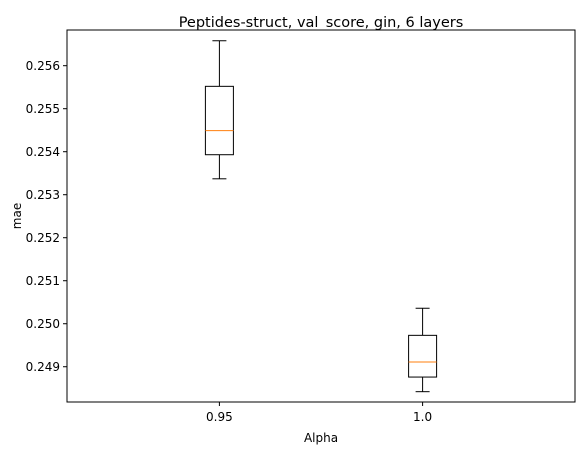 The height and width of the screenshot is (455, 584). What do you see at coordinates (43, 367) in the screenshot?
I see `y-tick-label: 0.249` at bounding box center [43, 367].